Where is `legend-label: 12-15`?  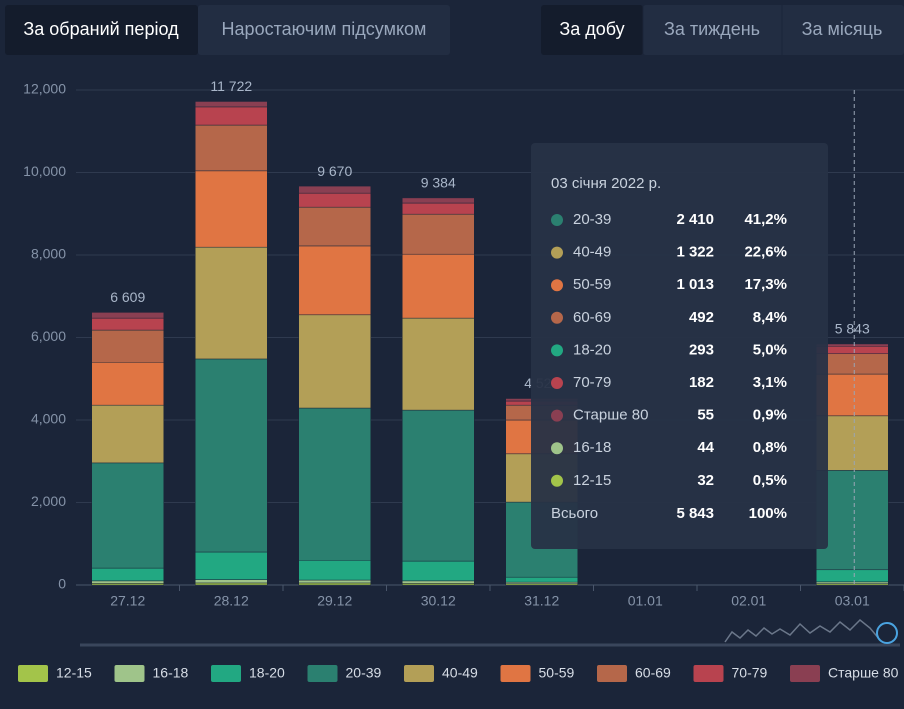
legend-label: 12-15 is located at coordinates (74, 673).